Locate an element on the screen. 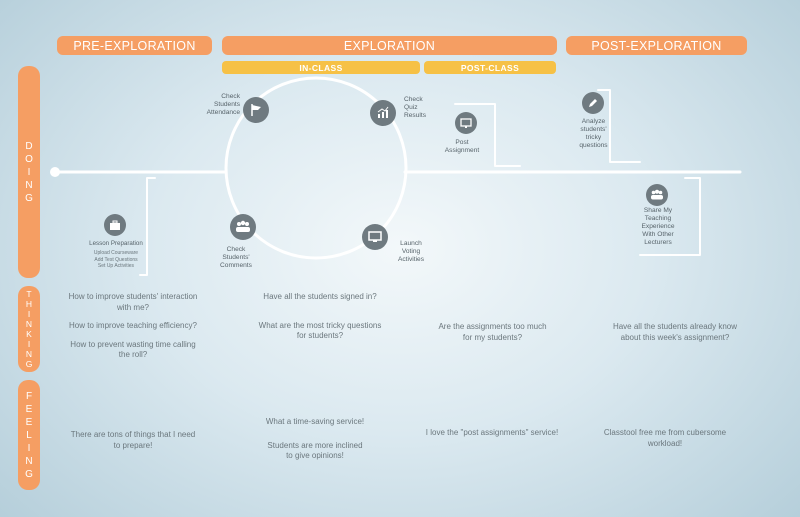 The width and height of the screenshot is (800, 517). step-label-line: Lesson Preparation is located at coordinates (116, 243).